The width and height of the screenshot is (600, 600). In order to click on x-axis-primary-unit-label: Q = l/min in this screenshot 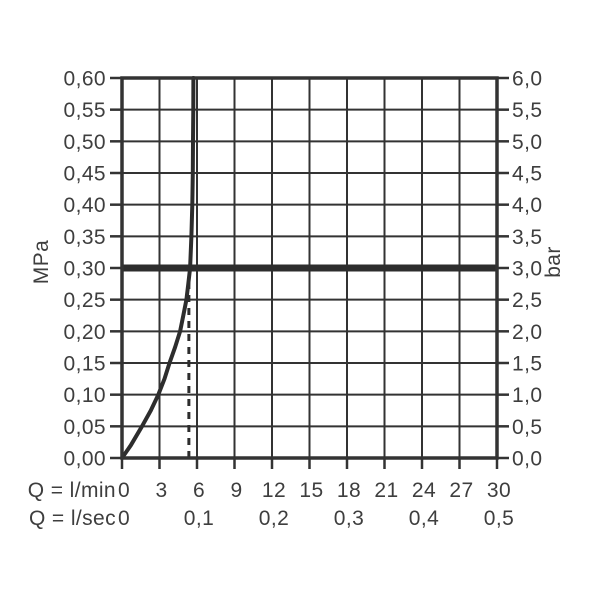, I will do `click(72, 490)`.